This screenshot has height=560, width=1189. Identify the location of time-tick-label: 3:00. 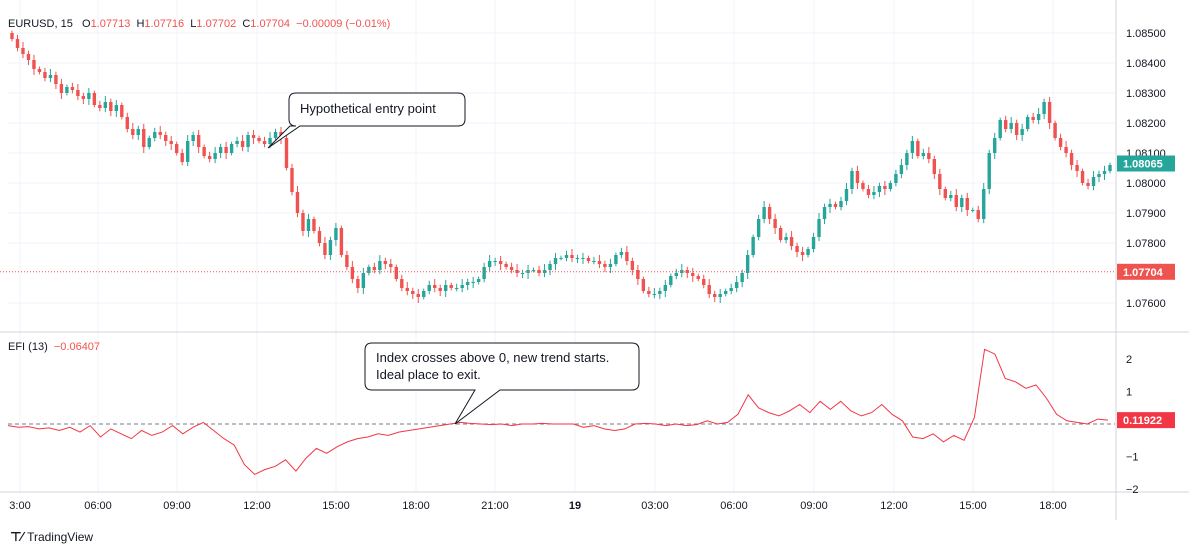
(19, 506).